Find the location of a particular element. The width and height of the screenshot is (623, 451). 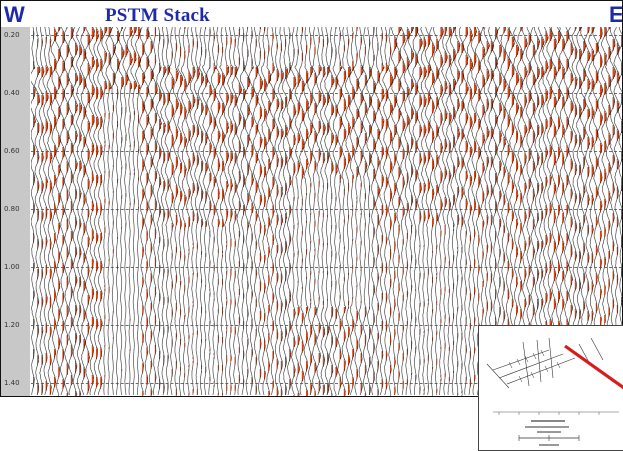

time-axis-strip: 0.20 0.40 0.60 0.80 1.00 1.20 1.40 is located at coordinates (15, 211).